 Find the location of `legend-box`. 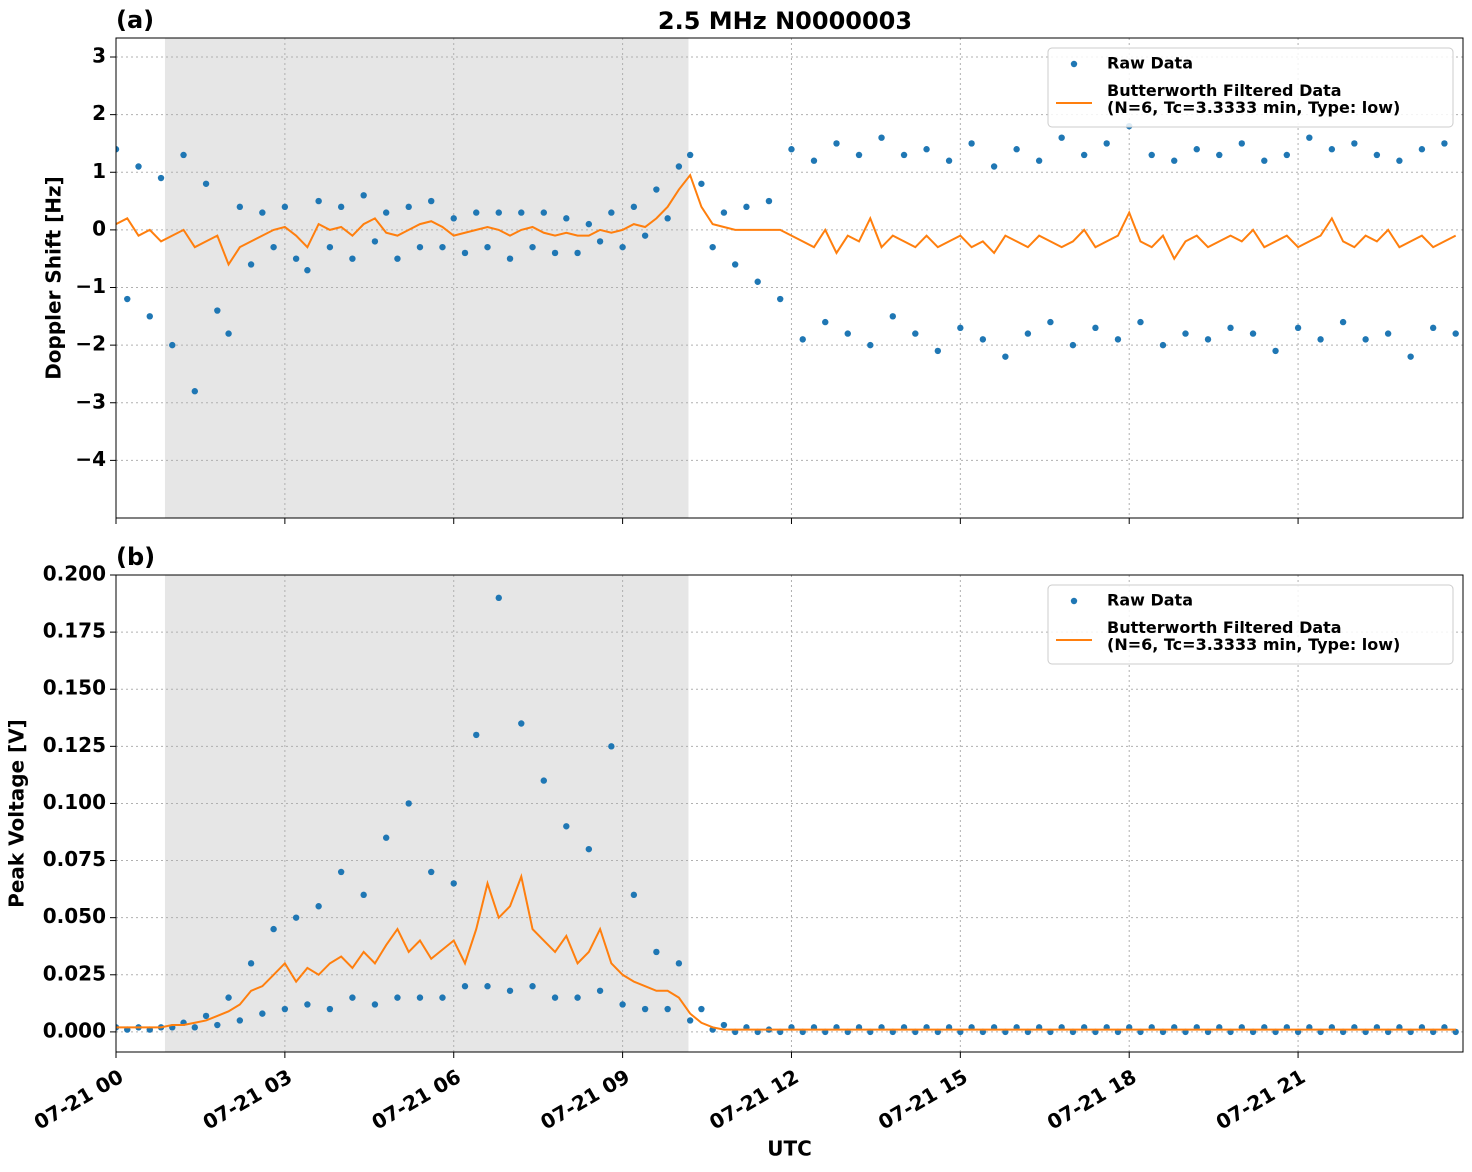

legend-box is located at coordinates (1250, 624).